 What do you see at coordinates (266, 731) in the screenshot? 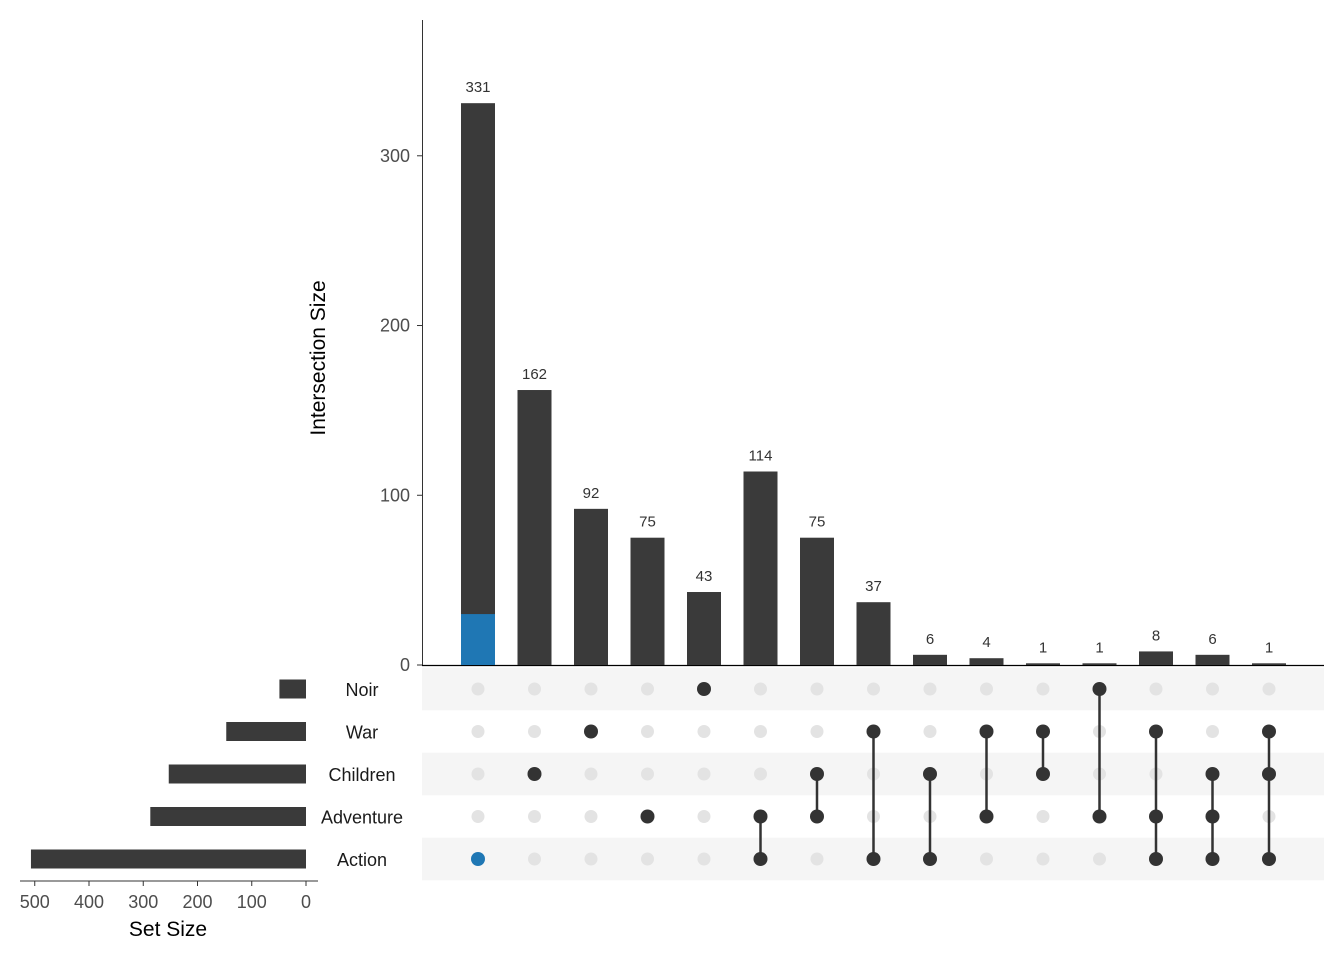
I see `set-size-bar-war` at bounding box center [266, 731].